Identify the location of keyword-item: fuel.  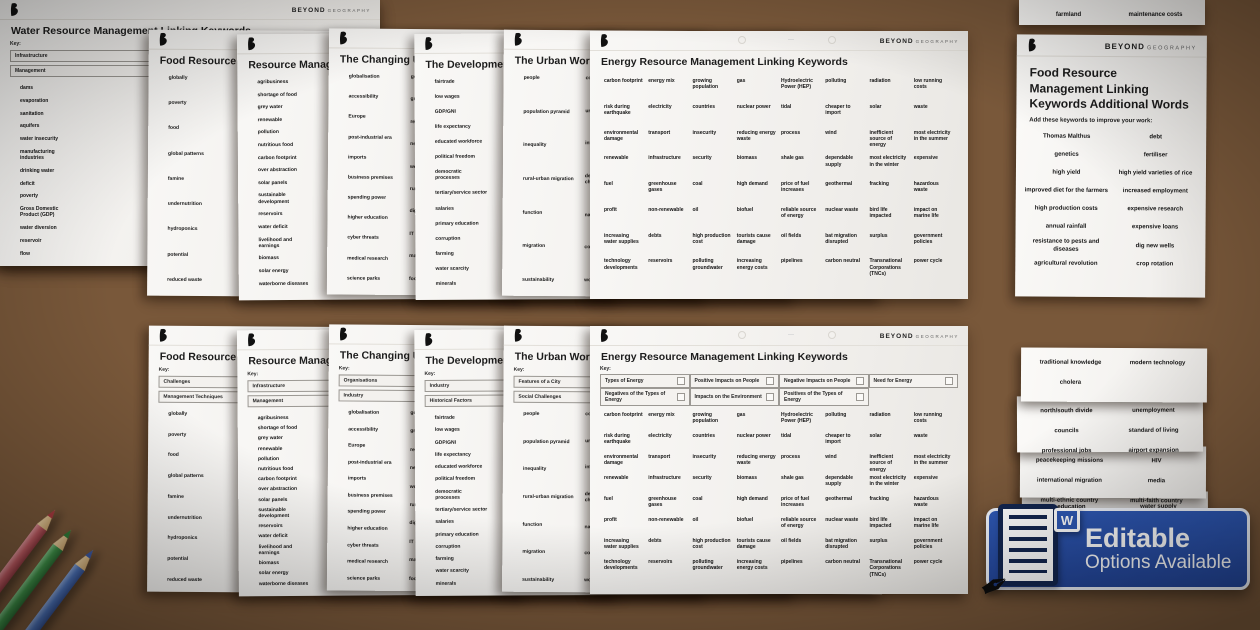
(608, 499).